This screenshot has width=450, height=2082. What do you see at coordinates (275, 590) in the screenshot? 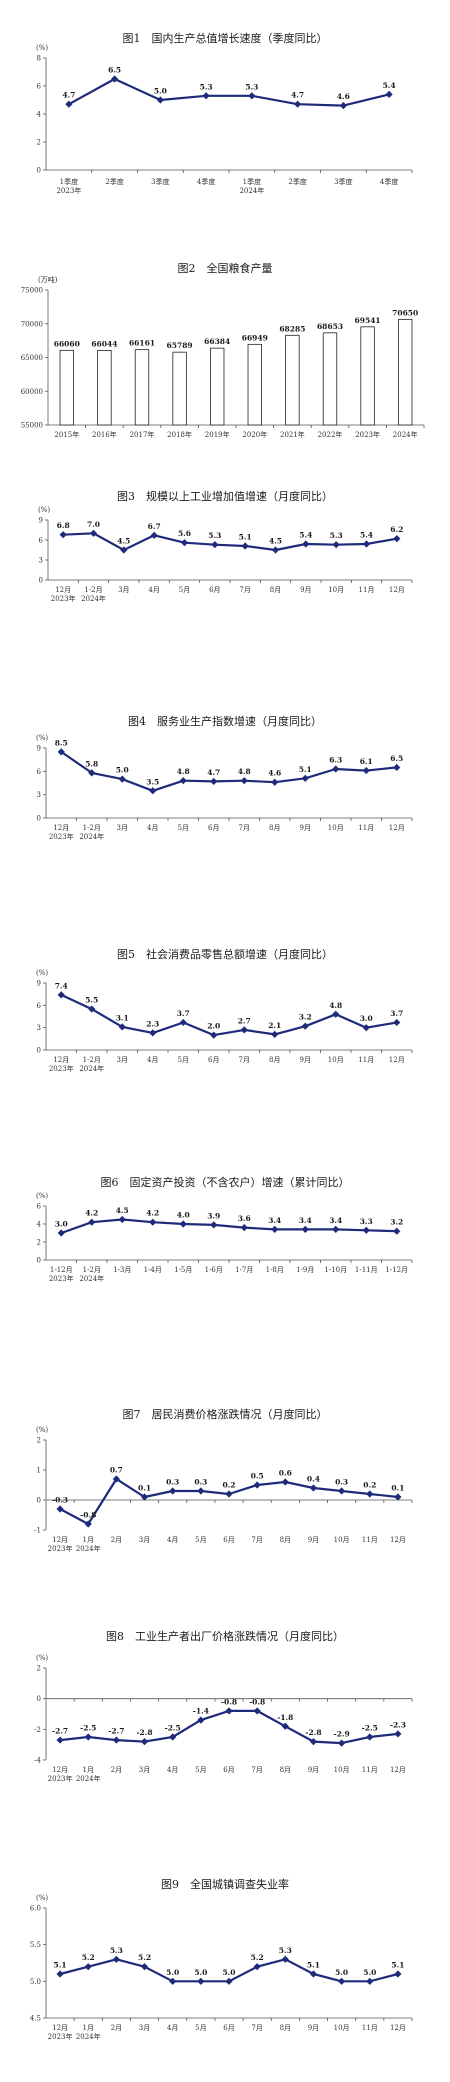
I see `x-tick-label: 8月` at bounding box center [275, 590].